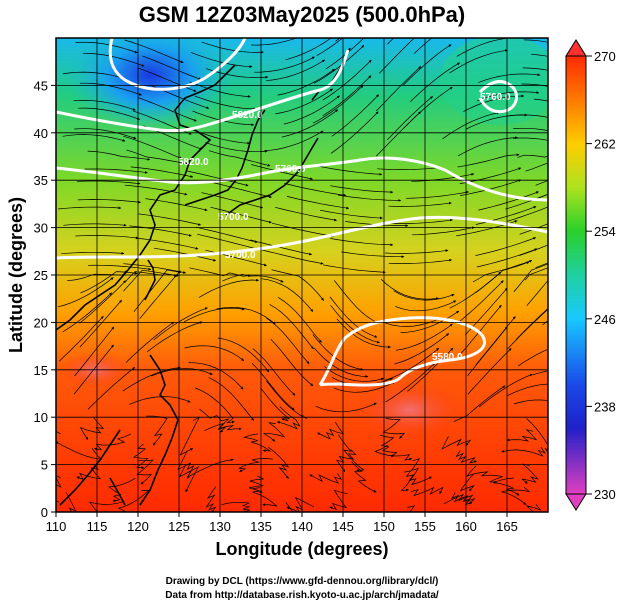  Describe the element at coordinates (605, 231) in the screenshot. I see `colorbar-tick-label: 254` at that location.